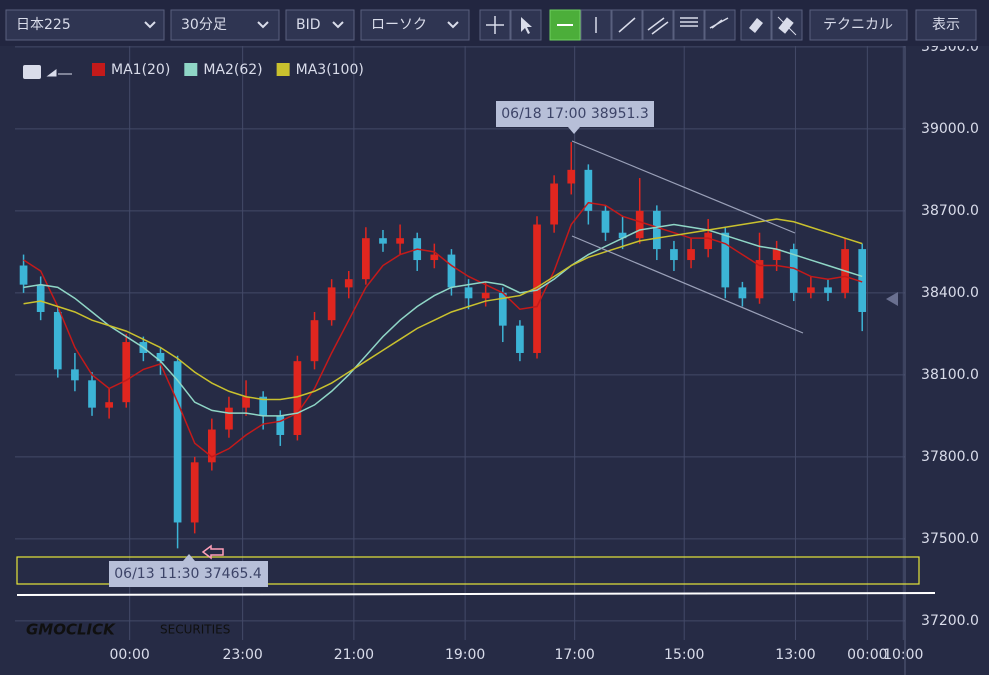 This screenshot has width=989, height=675. What do you see at coordinates (242, 655) in the screenshot?
I see `x-tick-label: 23:00` at bounding box center [242, 655].